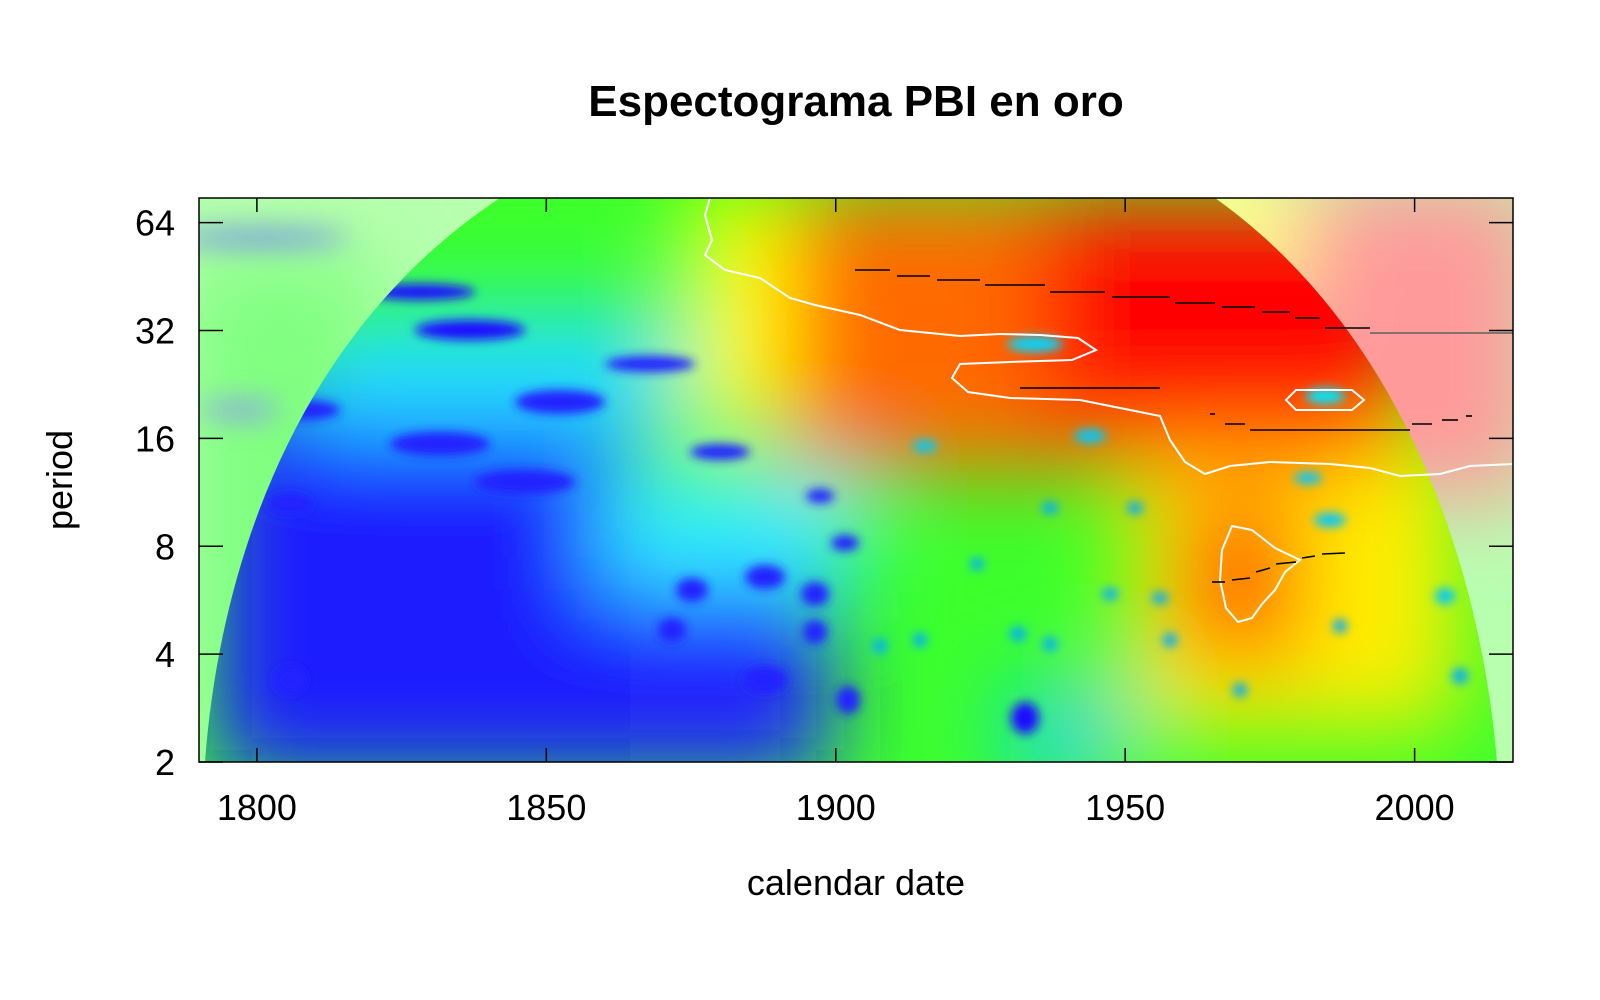 The image size is (1600, 1000). I want to click on ridge-lines, so click(1184, 426).